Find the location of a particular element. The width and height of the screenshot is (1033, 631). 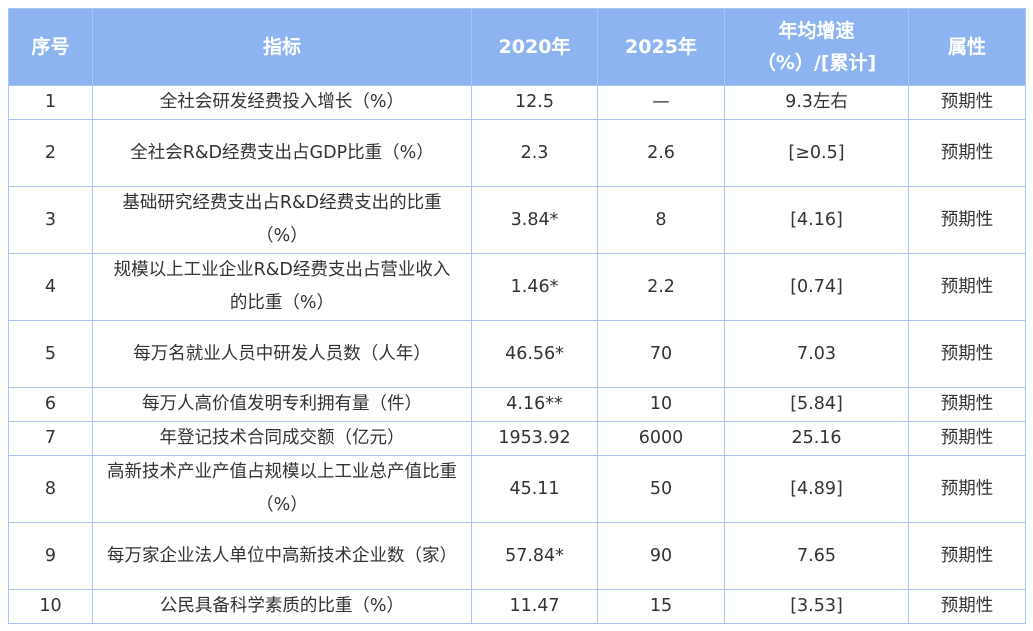

table-row: 6 每万人高价值发明专利拥有量（件） 4.16** 10 [5.84] 预期性 is located at coordinates (517, 404).